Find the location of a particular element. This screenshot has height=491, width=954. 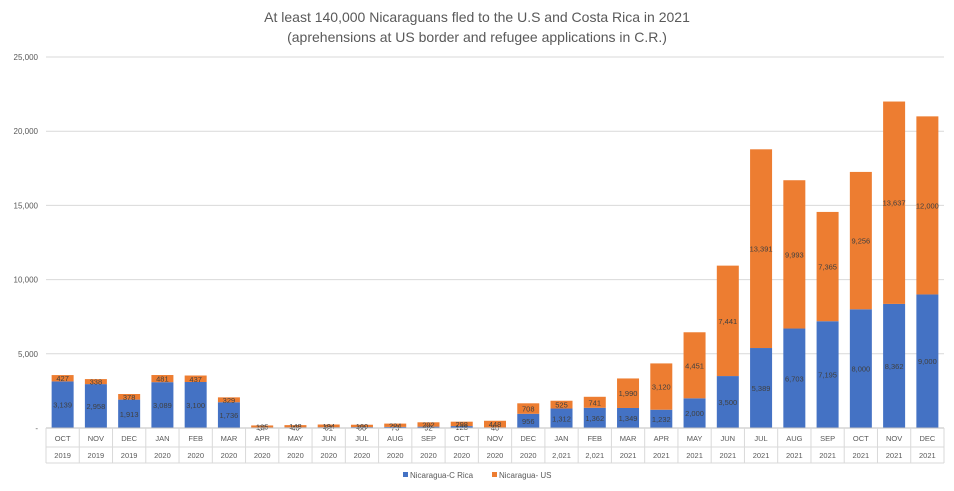

x-tick-month: JAN is located at coordinates (162, 438).